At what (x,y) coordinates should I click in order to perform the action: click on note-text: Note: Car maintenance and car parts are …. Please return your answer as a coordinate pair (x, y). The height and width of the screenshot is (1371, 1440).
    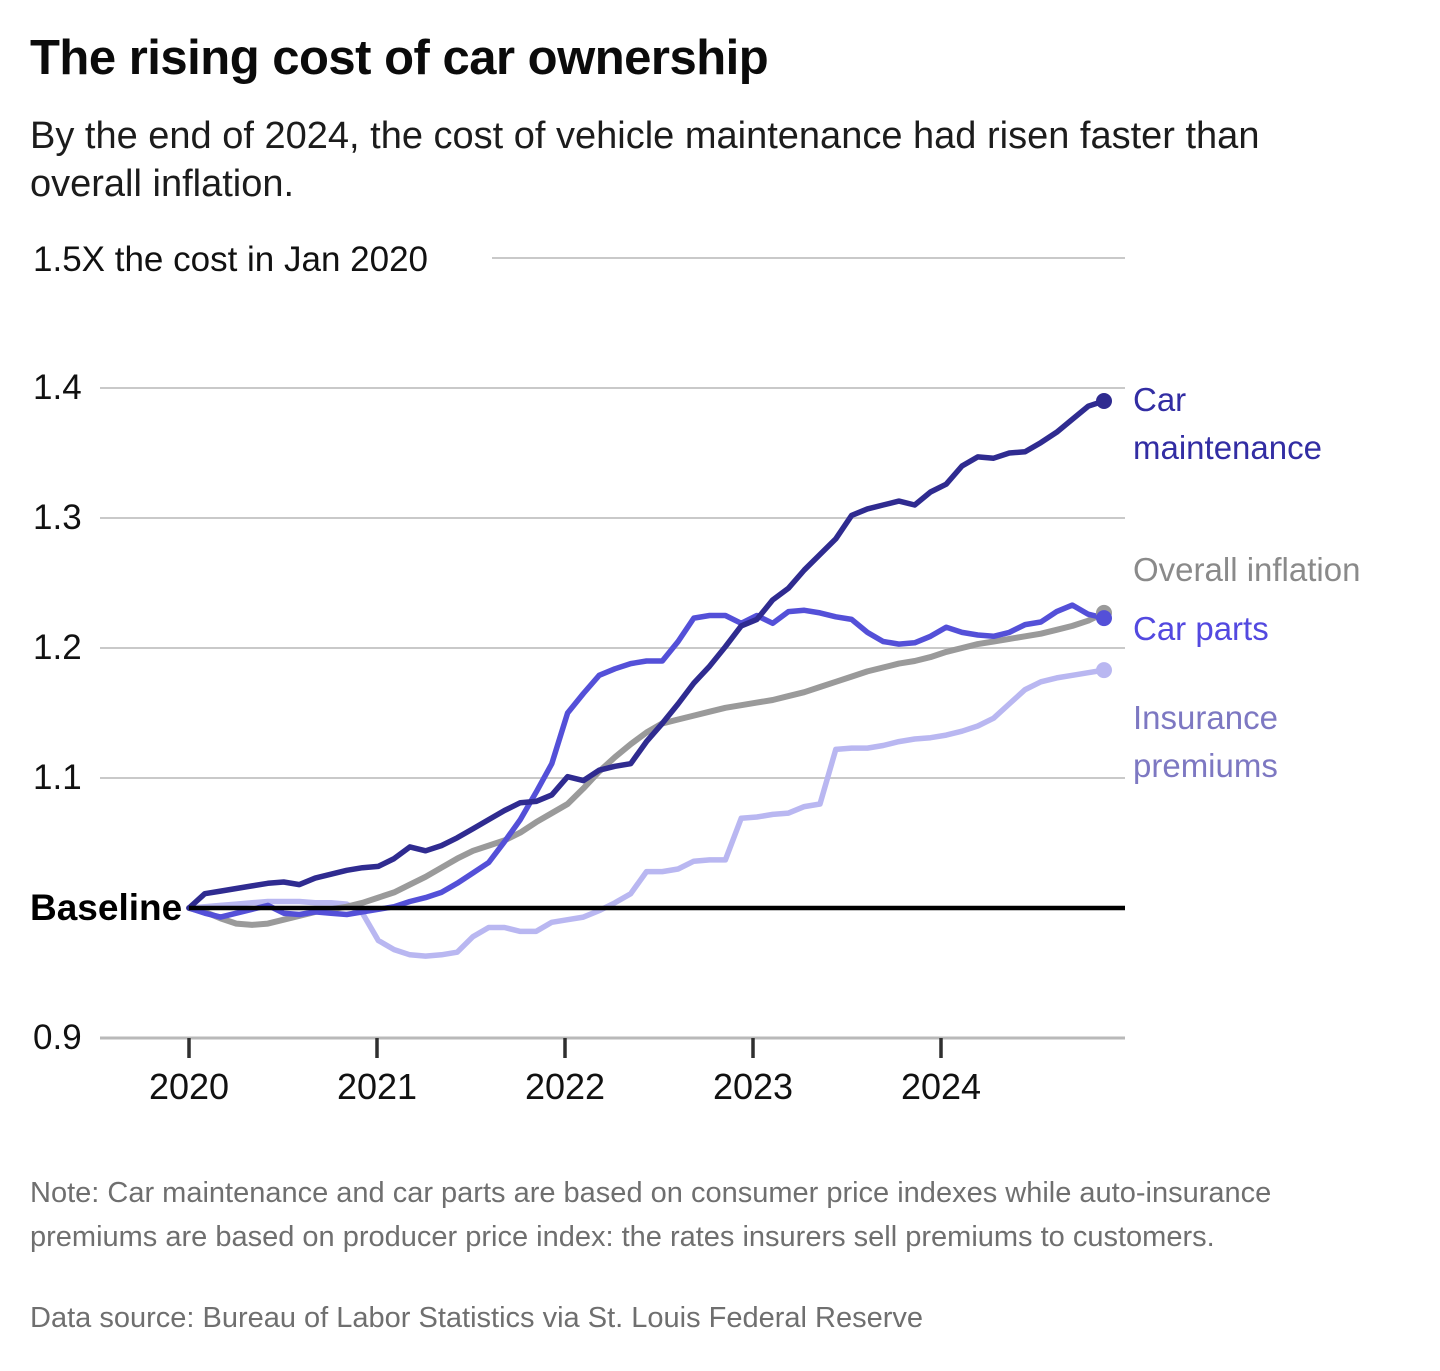
    Looking at the image, I should click on (651, 1215).